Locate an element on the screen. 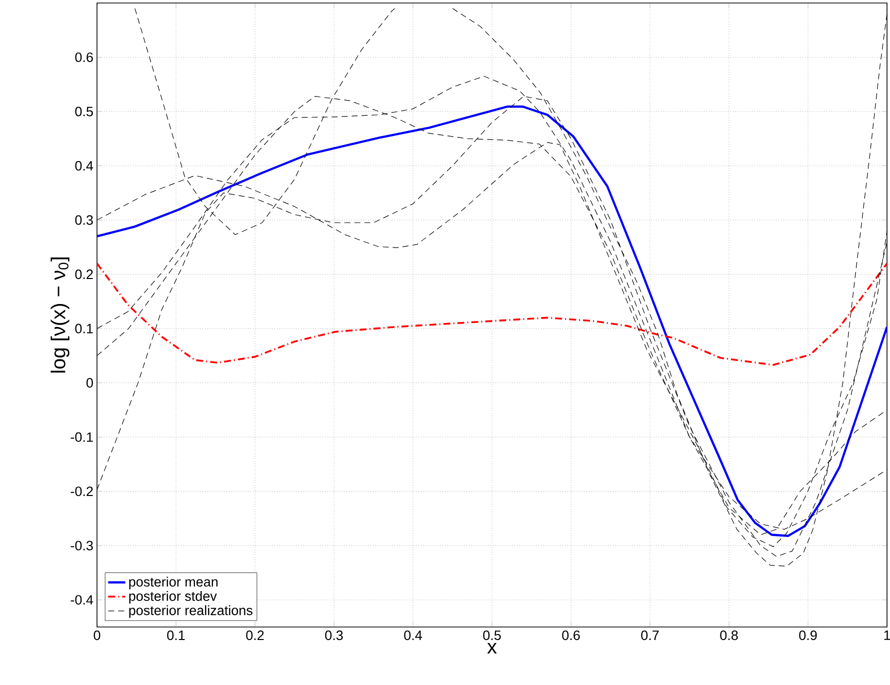 The image size is (890, 685). x-tick-label: 0.5 is located at coordinates (492, 635).